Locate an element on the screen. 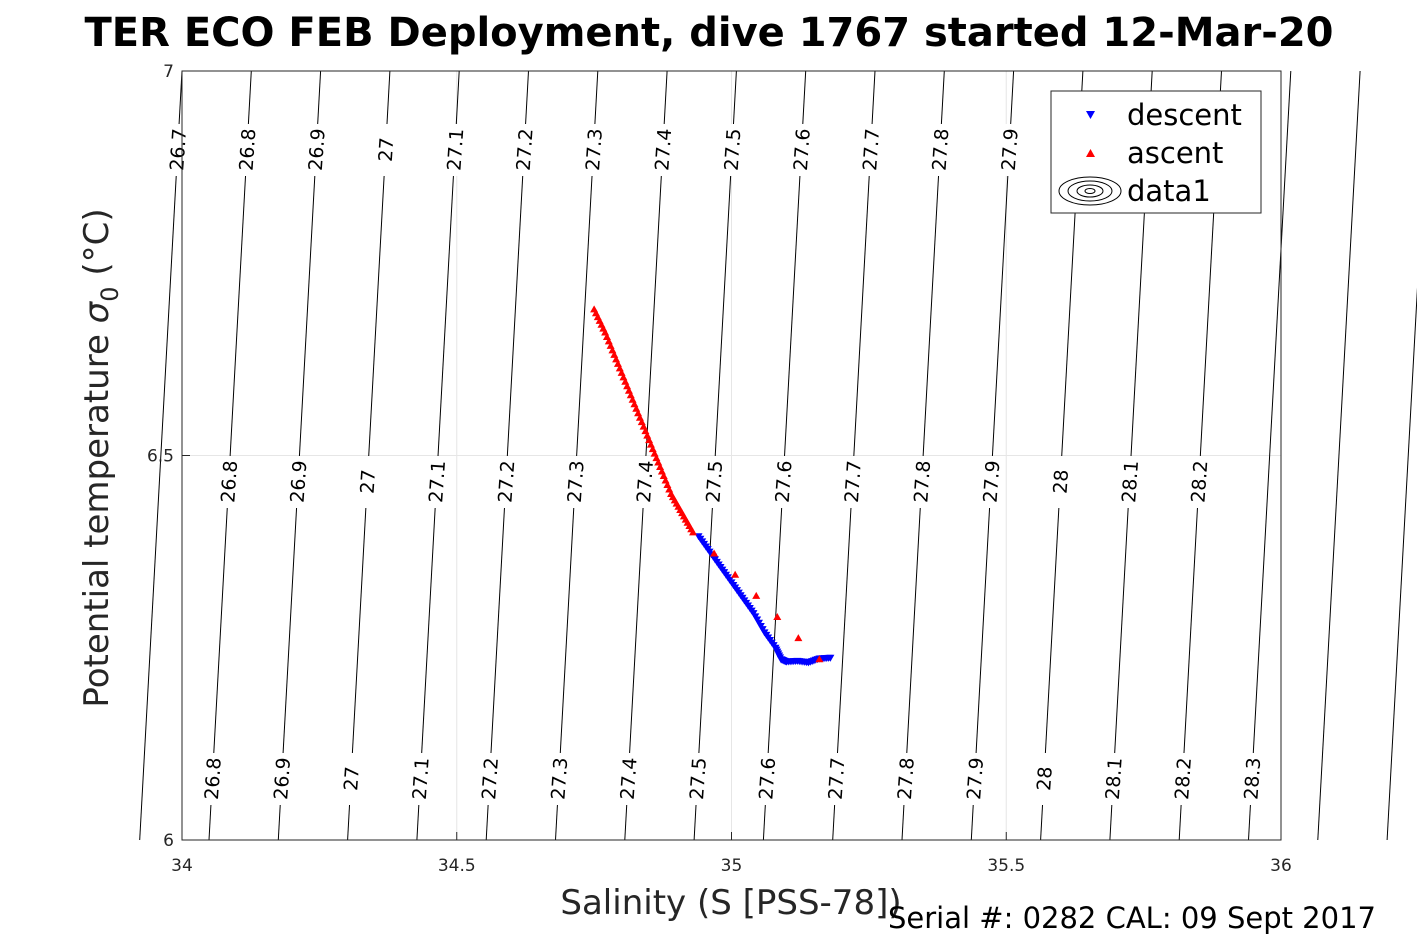  legend-label-descent: descent is located at coordinates (1184, 115).